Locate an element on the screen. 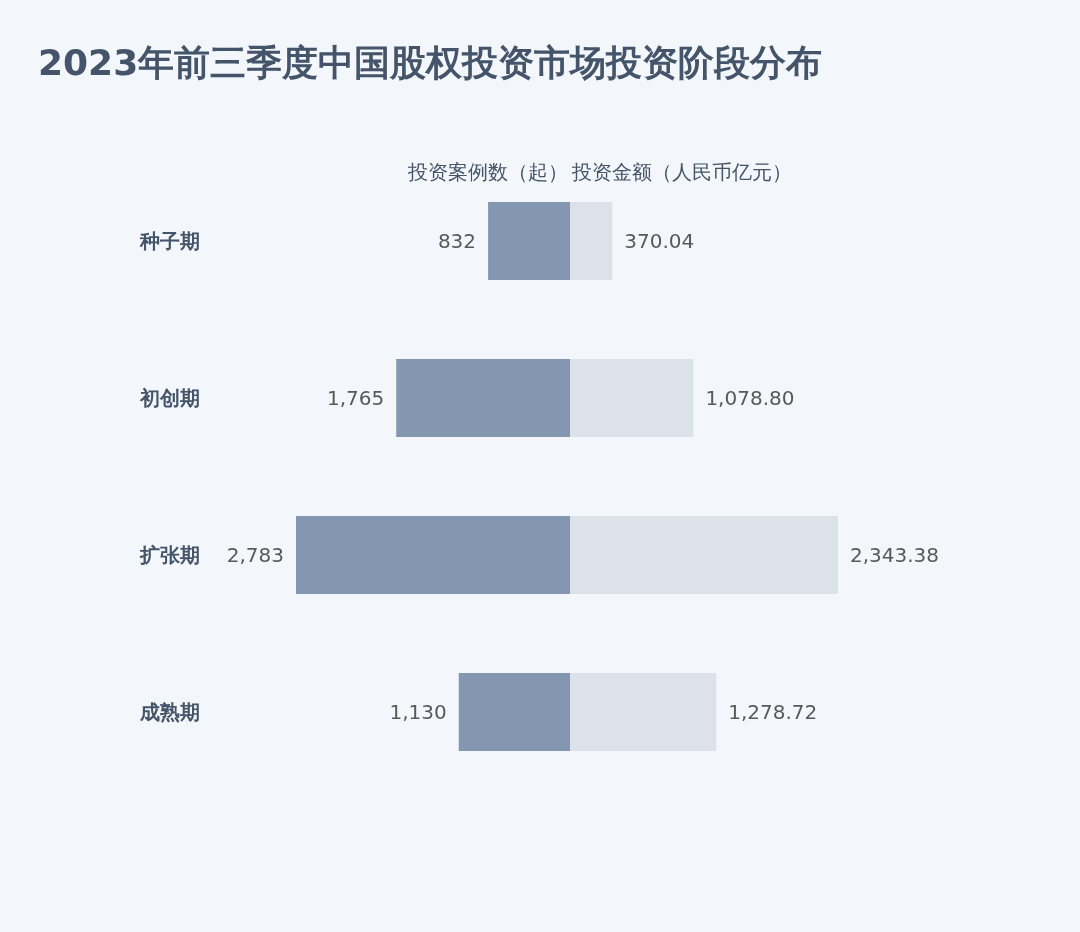 The image size is (1080, 932). data-label: 832 is located at coordinates (457, 241).